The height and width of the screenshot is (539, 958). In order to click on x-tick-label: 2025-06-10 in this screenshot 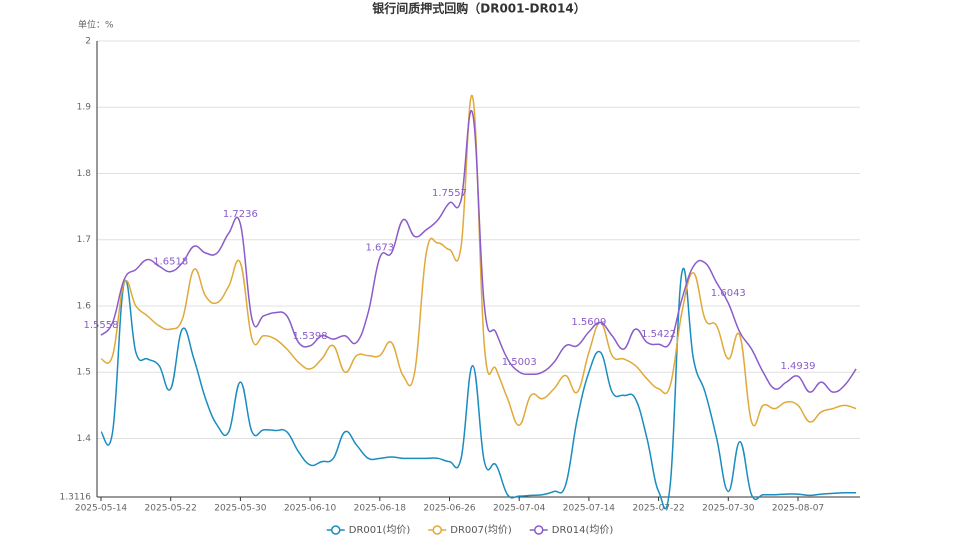, I will do `click(310, 509)`.